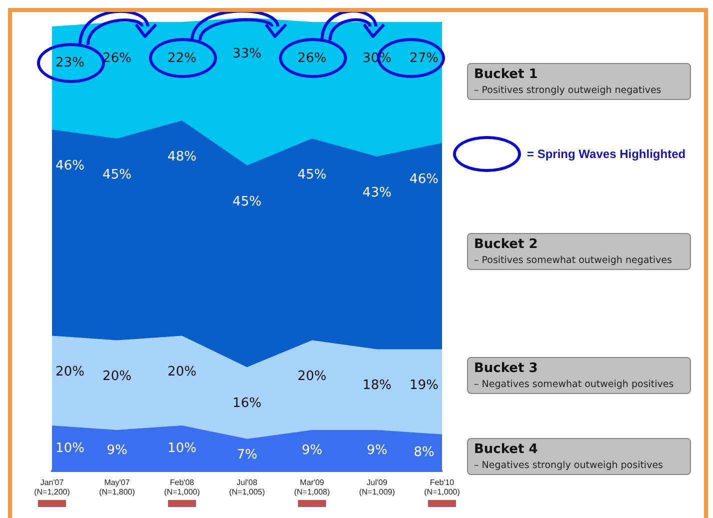  What do you see at coordinates (182, 58) in the screenshot?
I see `data-label: 22%` at bounding box center [182, 58].